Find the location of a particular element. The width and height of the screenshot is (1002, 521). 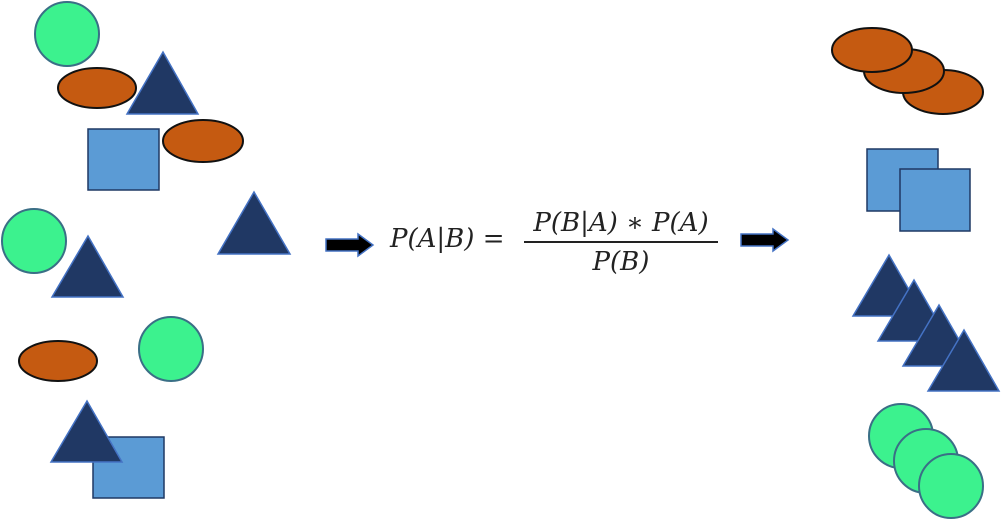

left-arrow is located at coordinates (350, 245).